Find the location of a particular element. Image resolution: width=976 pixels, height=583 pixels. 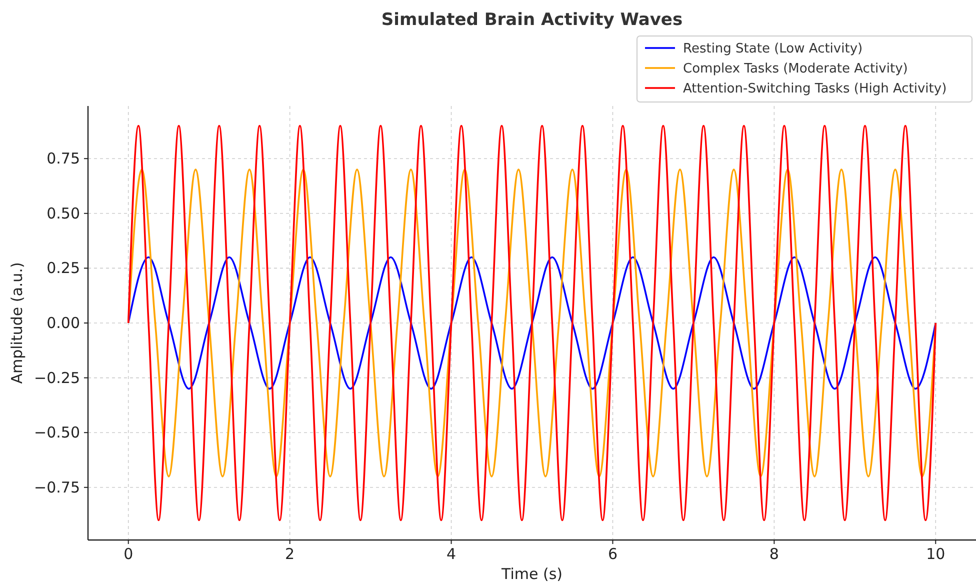

x-tick-label: 4 is located at coordinates (451, 554).